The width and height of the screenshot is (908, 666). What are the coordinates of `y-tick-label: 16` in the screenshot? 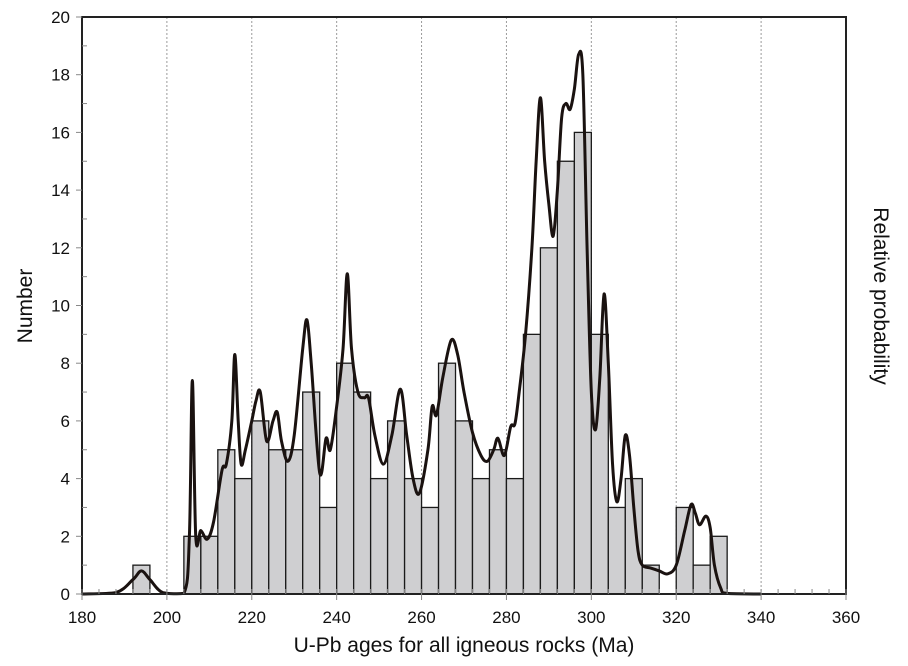 It's located at (60, 132).